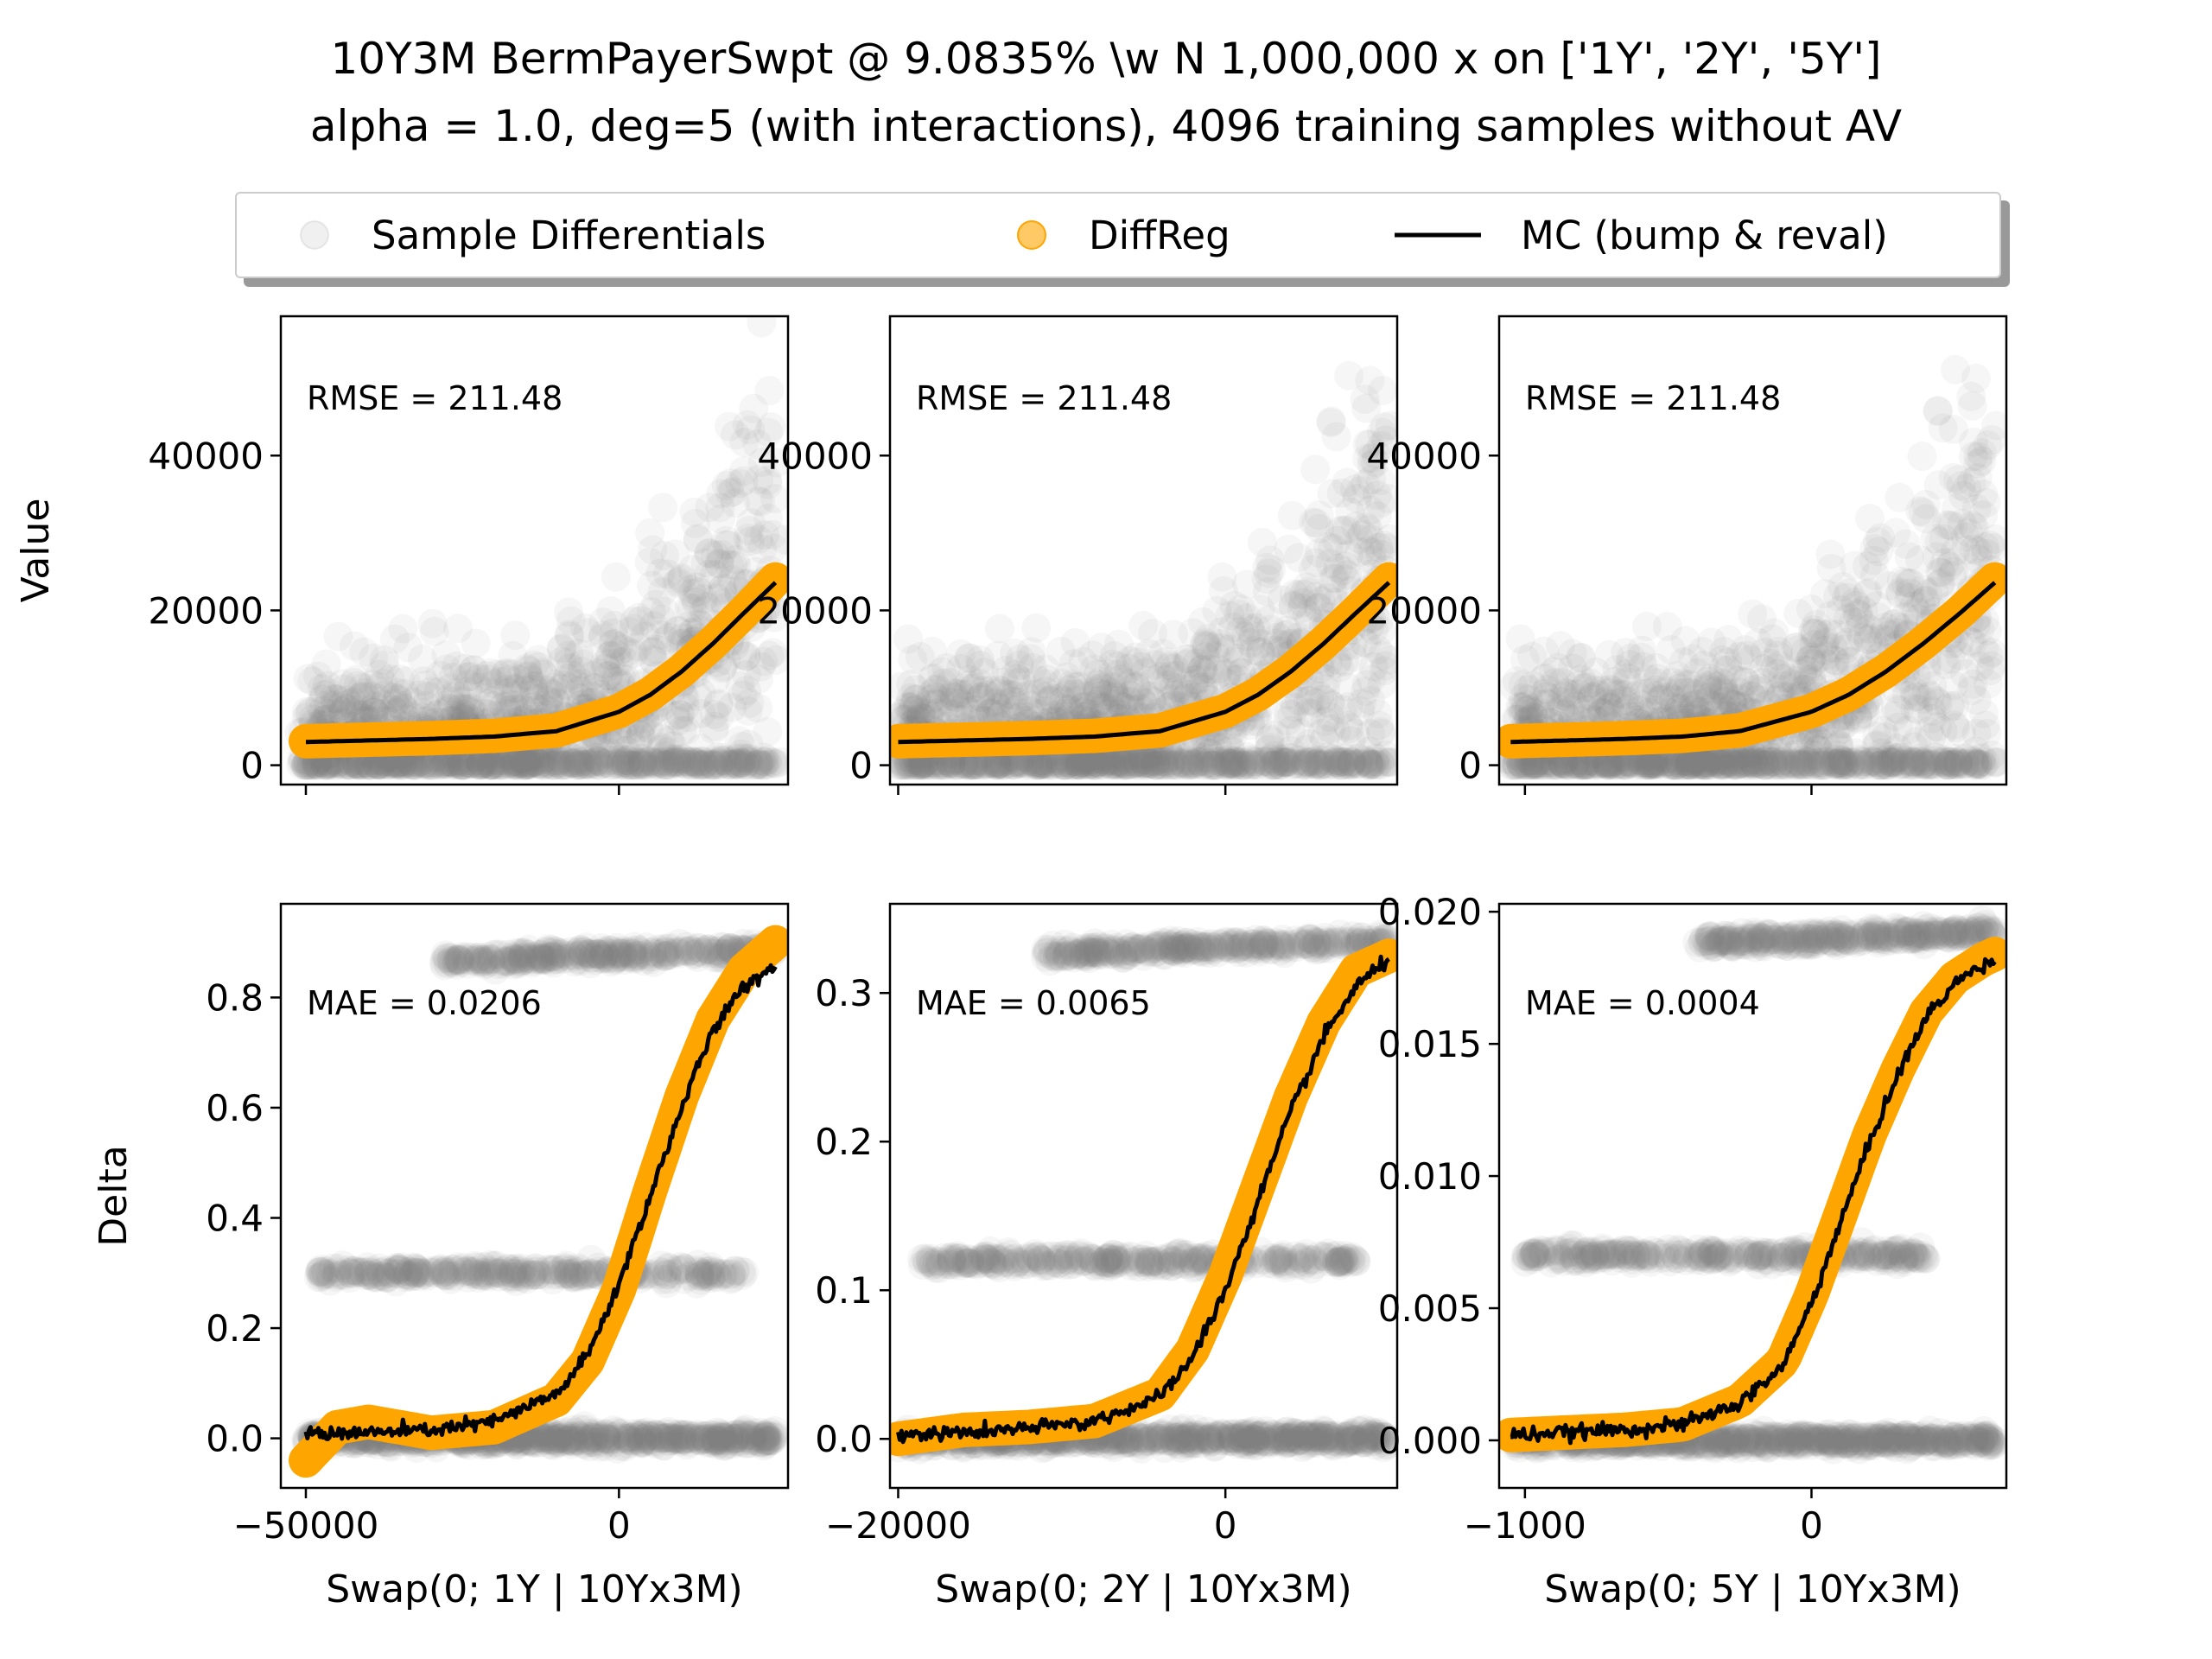  What do you see at coordinates (534, 550) in the screenshot?
I see `axes-frame` at bounding box center [534, 550].